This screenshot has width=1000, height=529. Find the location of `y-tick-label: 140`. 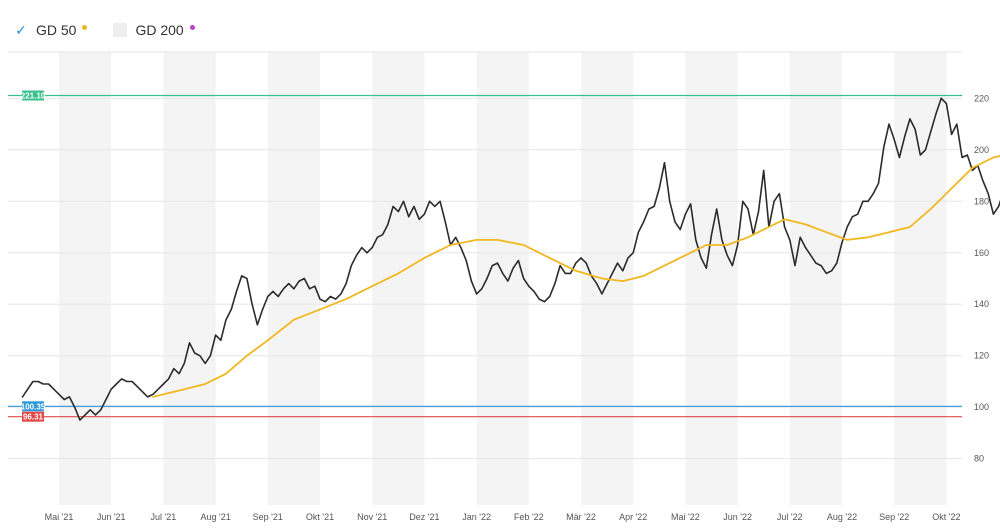

y-tick-label: 140 is located at coordinates (981, 304).